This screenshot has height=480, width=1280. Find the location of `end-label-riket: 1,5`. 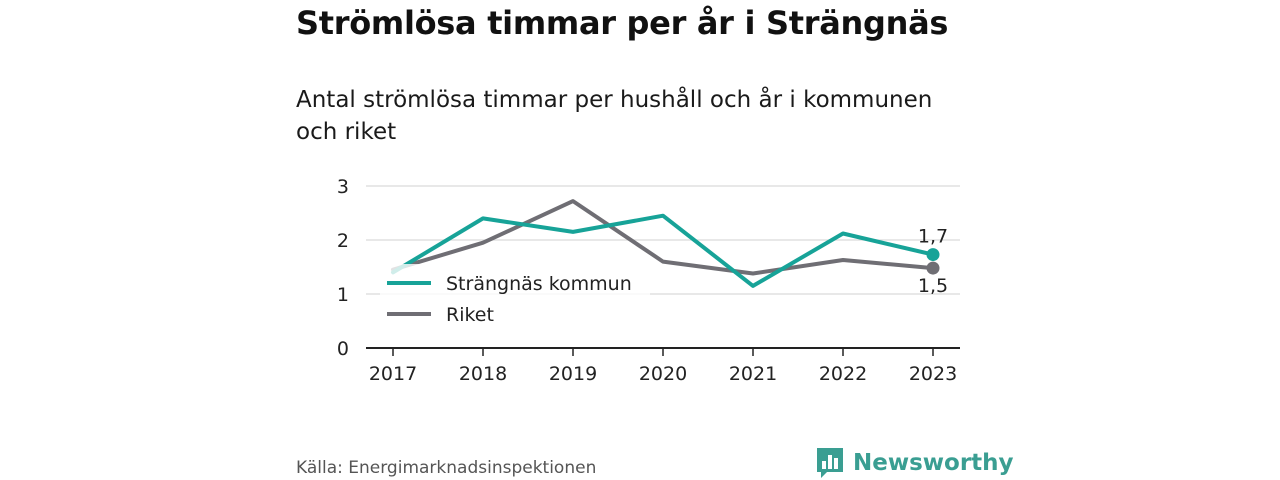

end-label-riket: 1,5 is located at coordinates (933, 286).